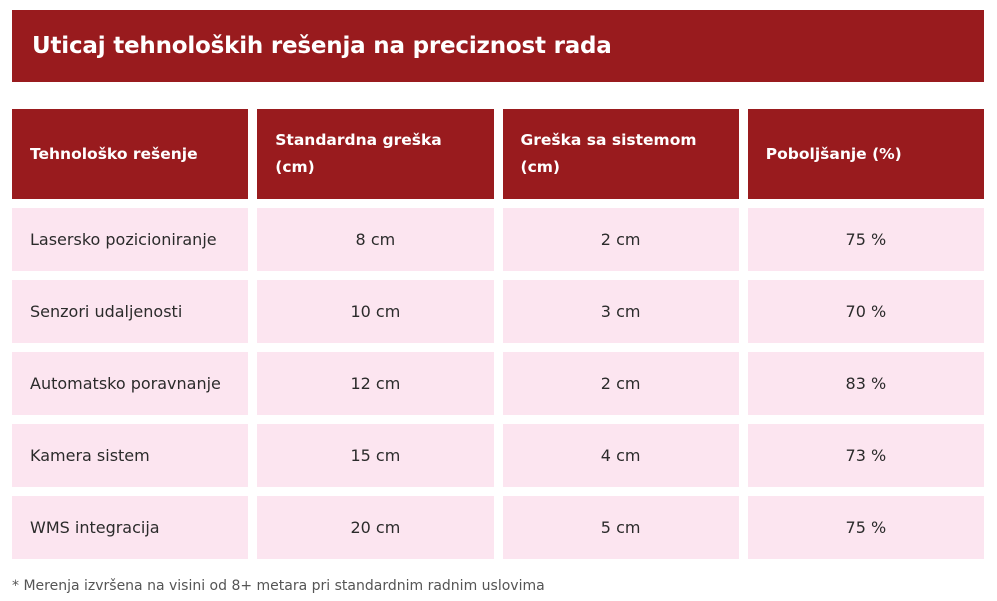 This screenshot has width=997, height=601. What do you see at coordinates (498, 455) in the screenshot?
I see `table-row: Kamera sistem 15 cm 4 cm 73 %` at bounding box center [498, 455].